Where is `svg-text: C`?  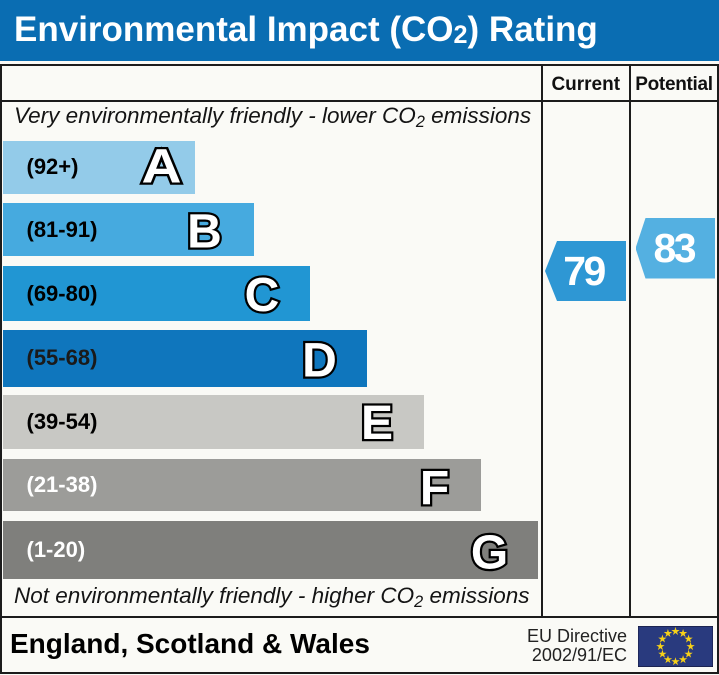
svg-text: C is located at coordinates (262, 295).